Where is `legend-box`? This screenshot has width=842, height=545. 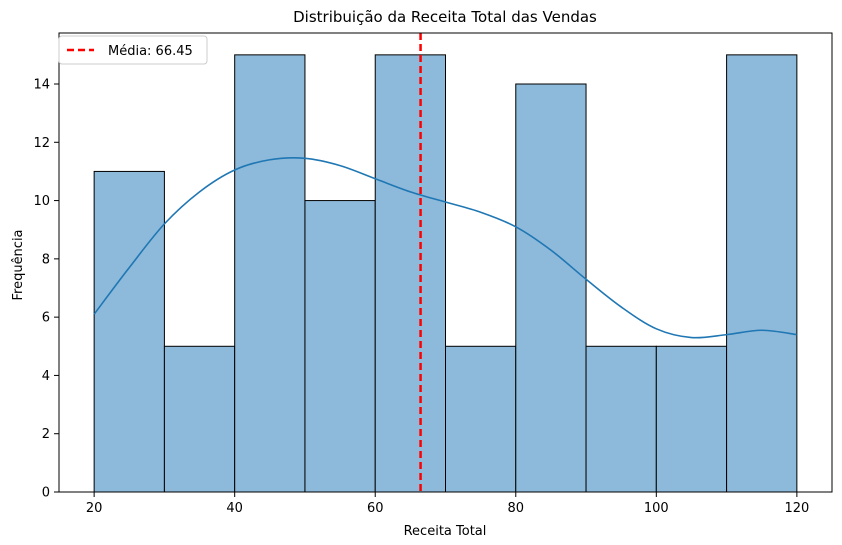 legend-box is located at coordinates (133, 50).